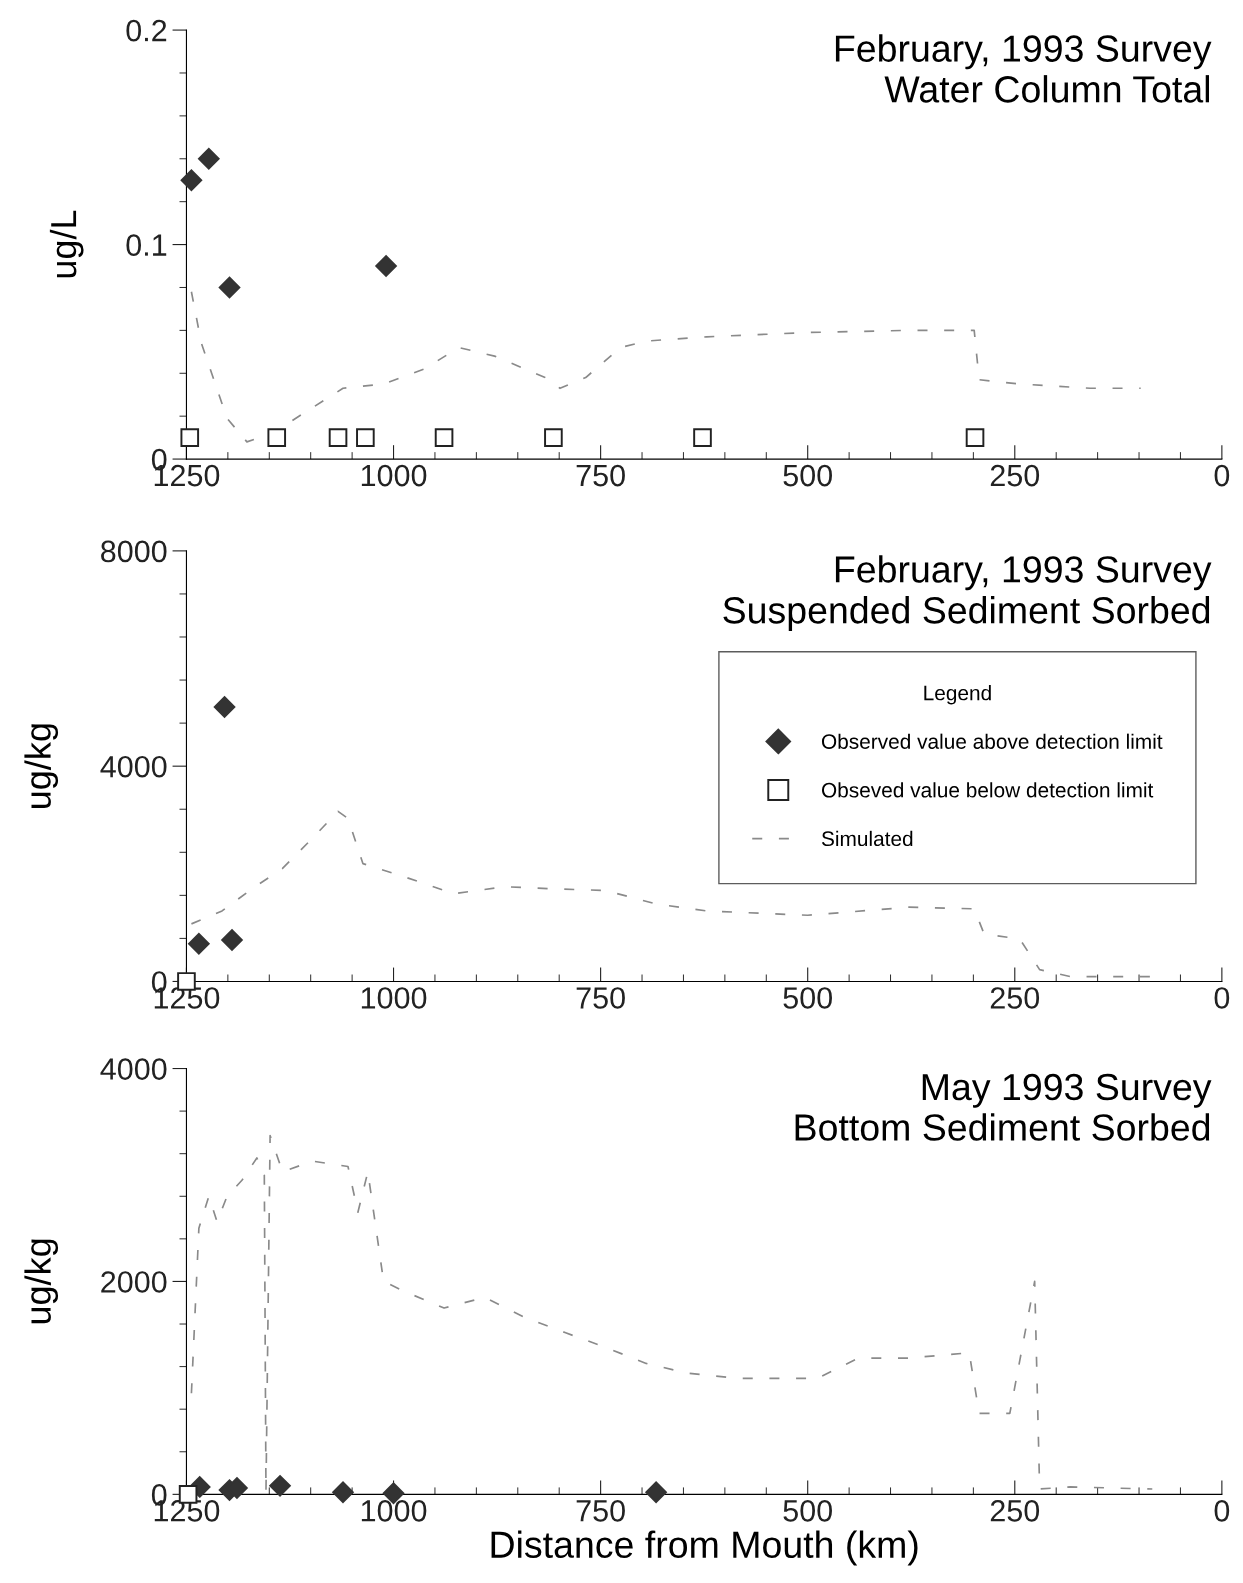 The width and height of the screenshot is (1243, 1583). What do you see at coordinates (134, 1282) in the screenshot?
I see `y-tick-label: 2000` at bounding box center [134, 1282].